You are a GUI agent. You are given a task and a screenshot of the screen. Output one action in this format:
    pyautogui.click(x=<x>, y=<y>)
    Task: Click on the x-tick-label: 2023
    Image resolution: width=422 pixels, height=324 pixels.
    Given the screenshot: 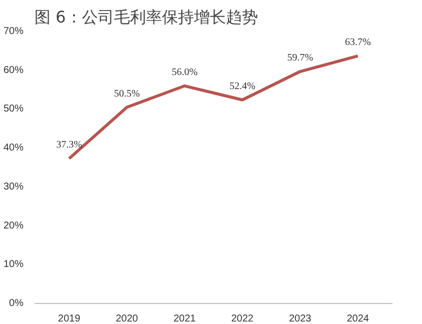 What is the action you would take?
    pyautogui.click(x=300, y=319)
    